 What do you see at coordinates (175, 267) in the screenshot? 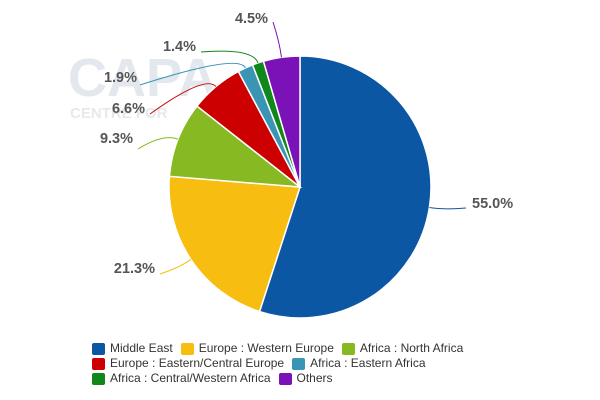
I see `leader-line-europe-western-europe` at bounding box center [175, 267].